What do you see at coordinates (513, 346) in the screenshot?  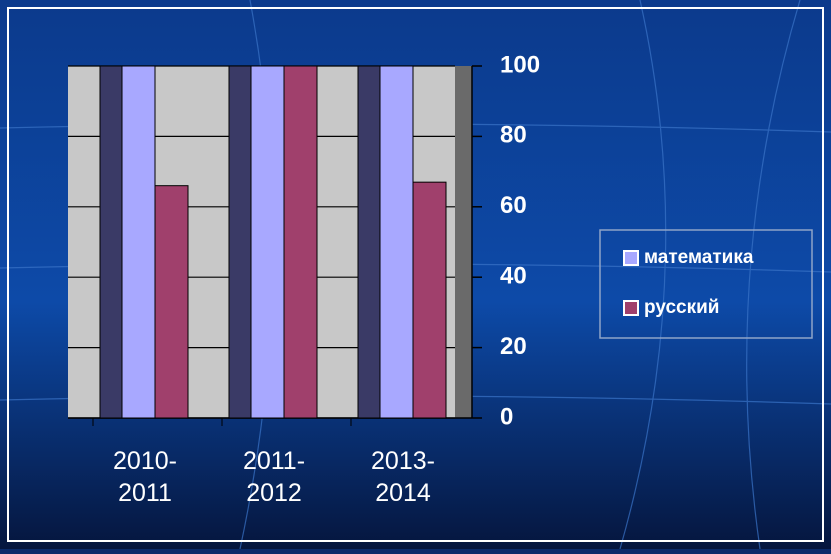 I see `y-tick-label: 20` at bounding box center [513, 346].